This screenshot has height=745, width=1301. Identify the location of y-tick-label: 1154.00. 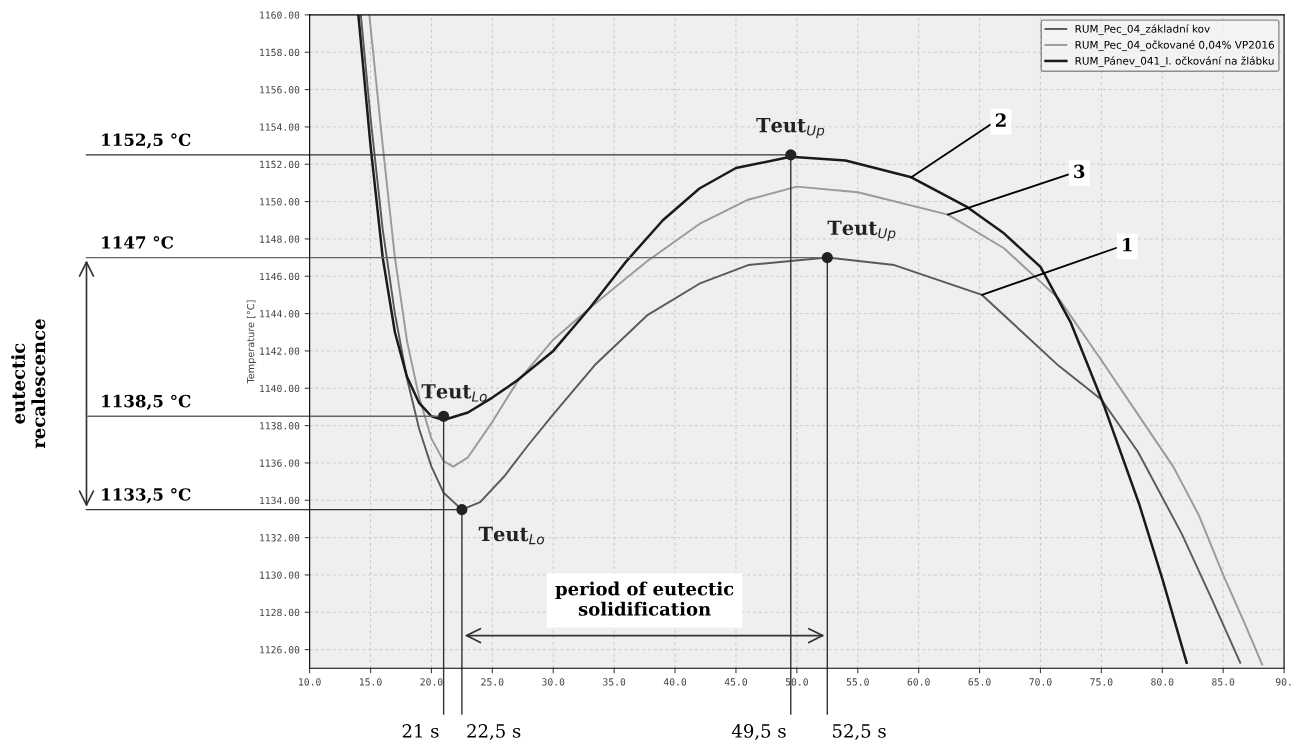
(280, 127).